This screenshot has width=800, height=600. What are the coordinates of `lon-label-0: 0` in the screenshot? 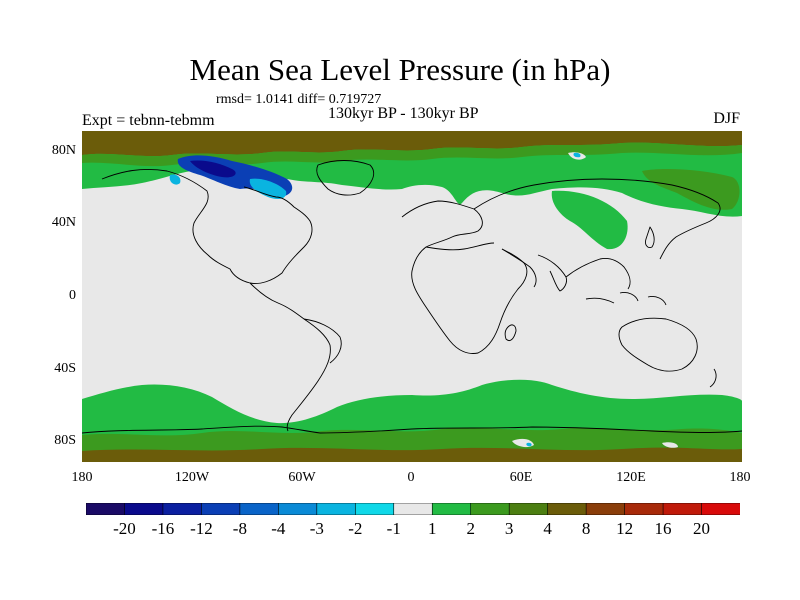 It's located at (411, 477).